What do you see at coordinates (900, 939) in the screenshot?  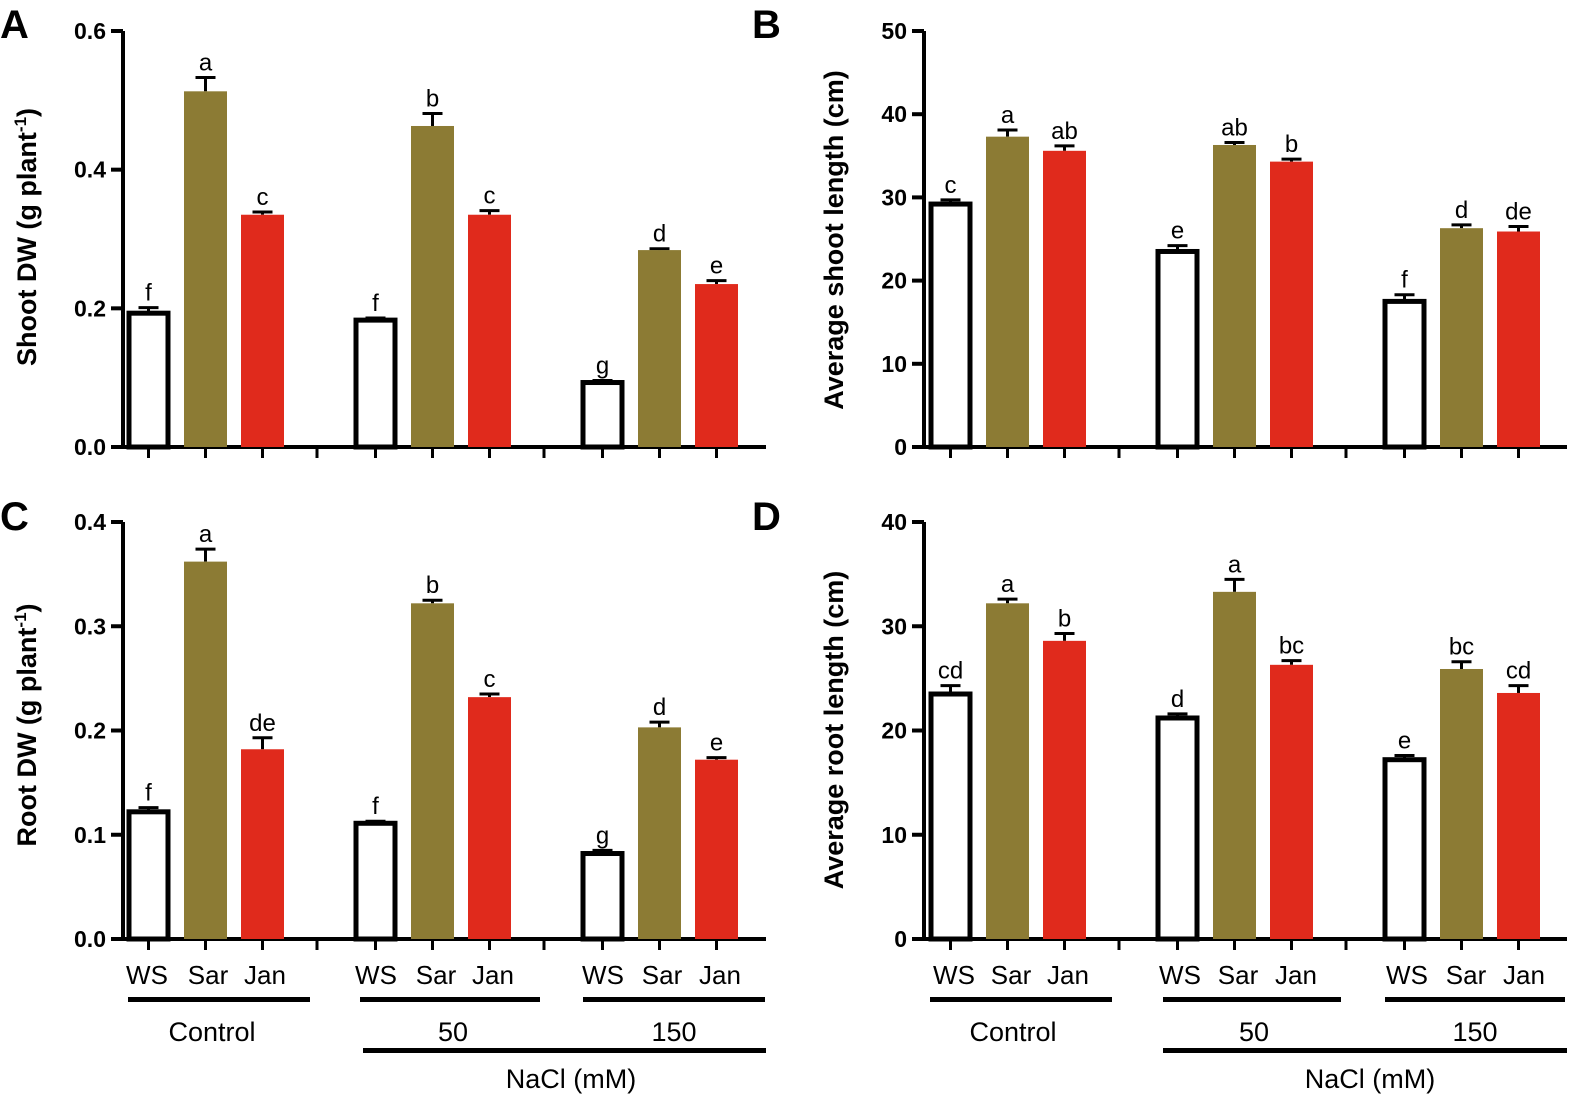 I see `y-tick-label: 0` at bounding box center [900, 939].